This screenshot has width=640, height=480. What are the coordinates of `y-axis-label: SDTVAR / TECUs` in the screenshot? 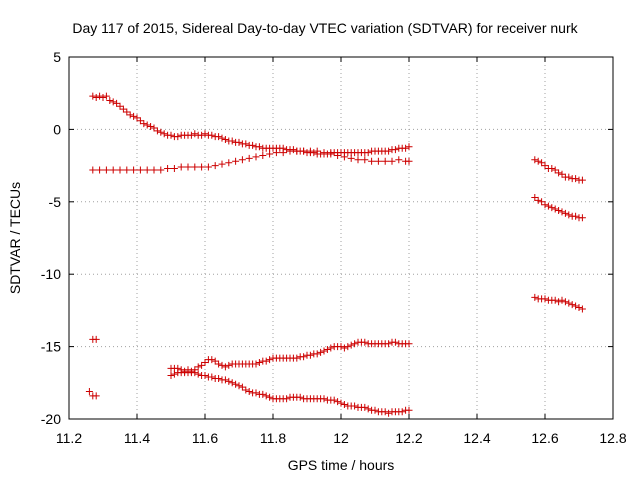 It's located at (15, 238).